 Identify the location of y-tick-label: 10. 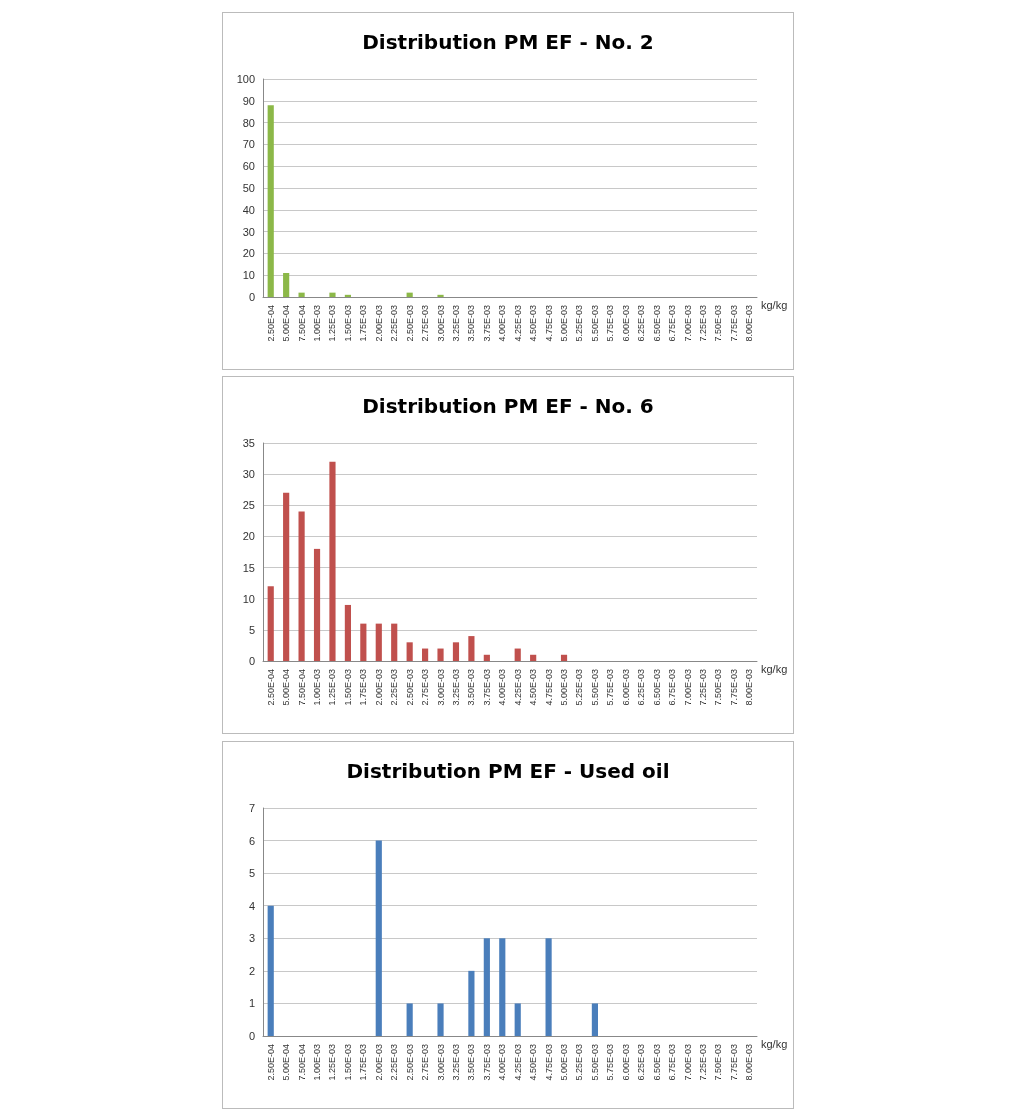
(248, 598).